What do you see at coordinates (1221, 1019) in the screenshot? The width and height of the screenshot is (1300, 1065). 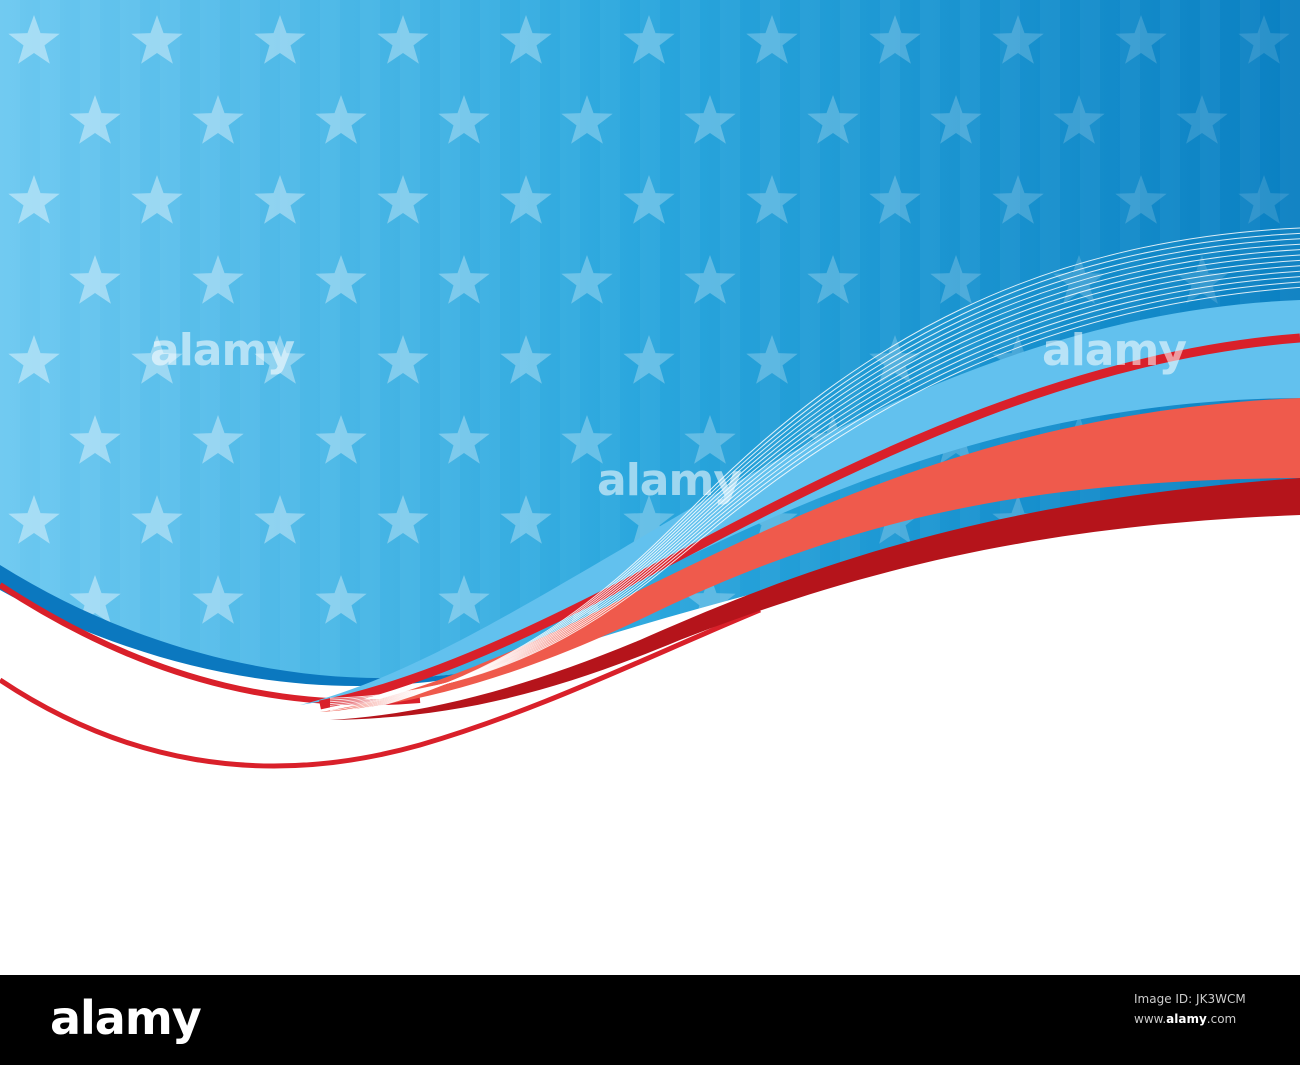 I see `url-suffix: .com` at bounding box center [1221, 1019].